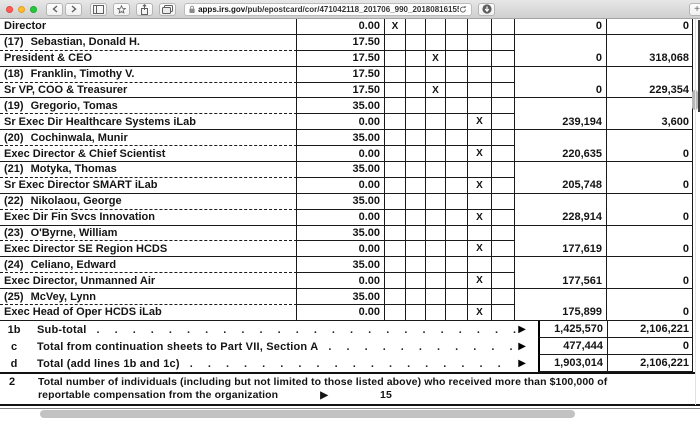 This screenshot has height=422, width=700. I want to click on person-number: (24), so click(14, 264).